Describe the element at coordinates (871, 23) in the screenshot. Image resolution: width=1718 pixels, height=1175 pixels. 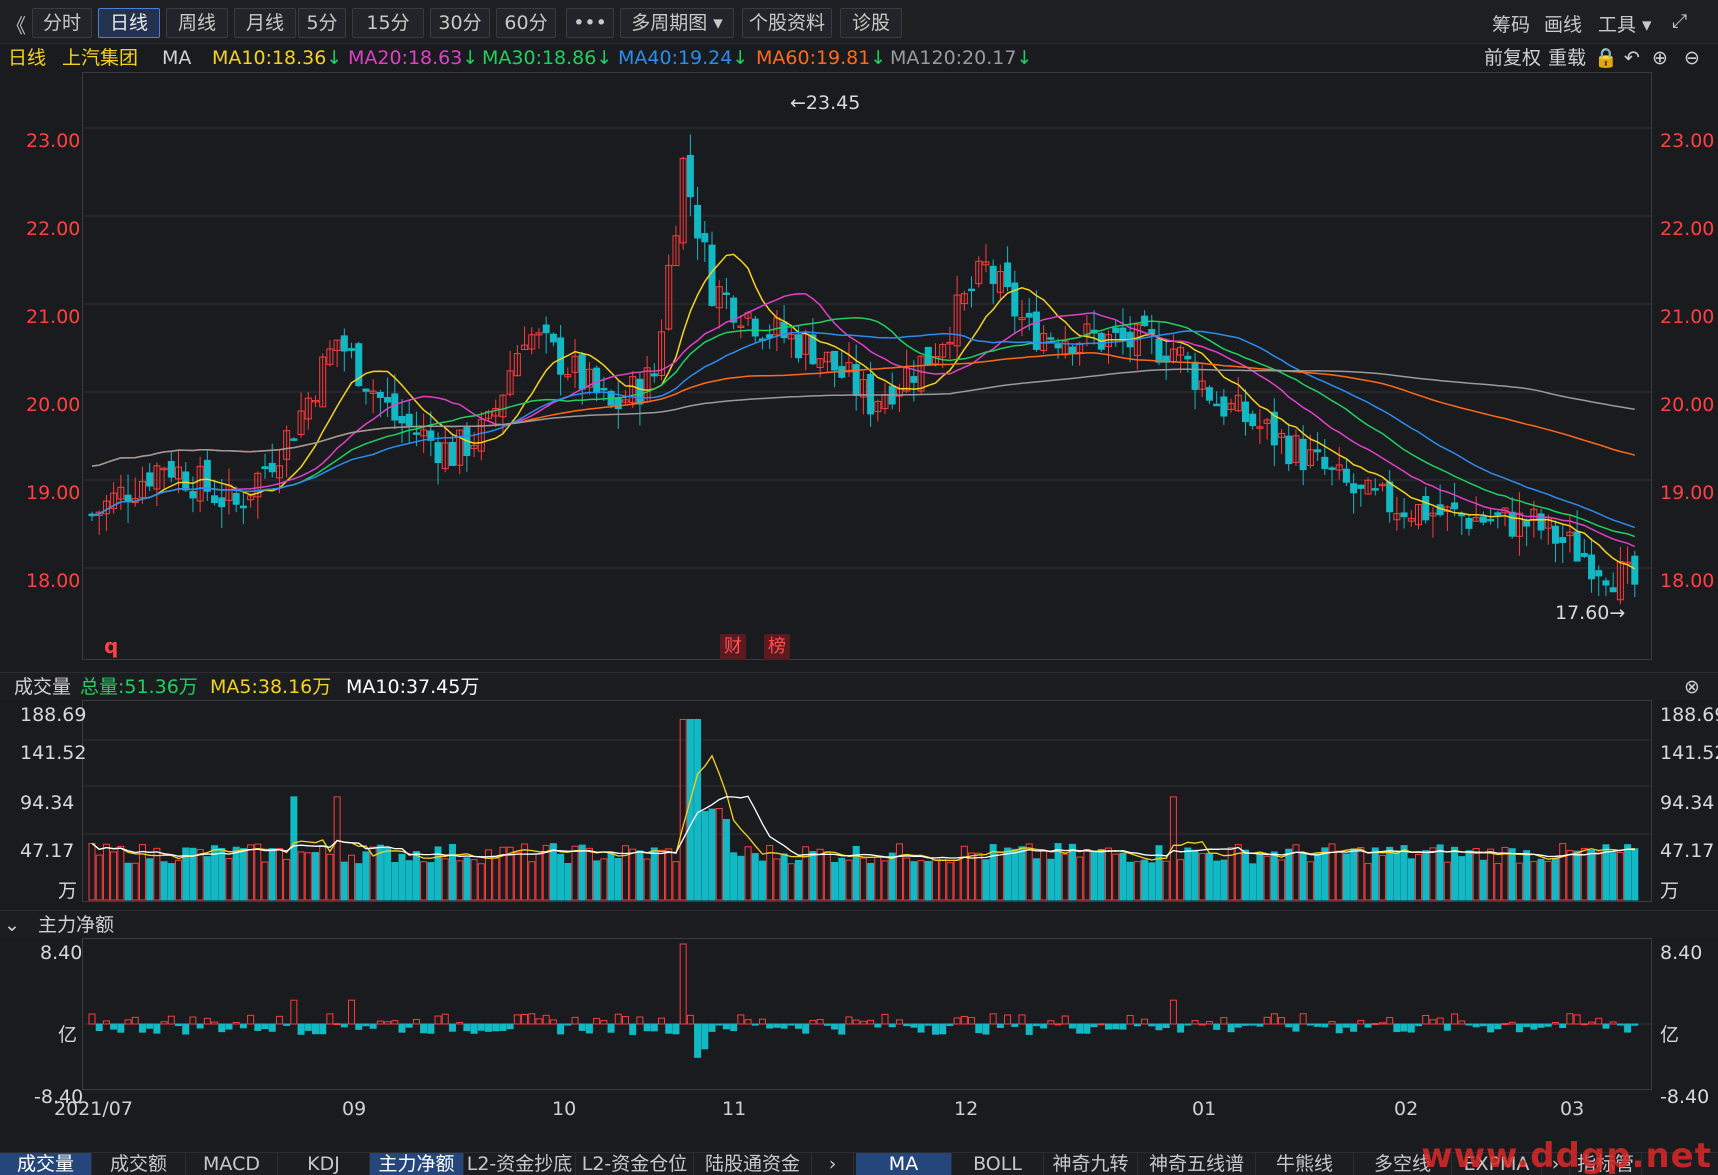
I see `diagnose-button: 诊股` at that location.